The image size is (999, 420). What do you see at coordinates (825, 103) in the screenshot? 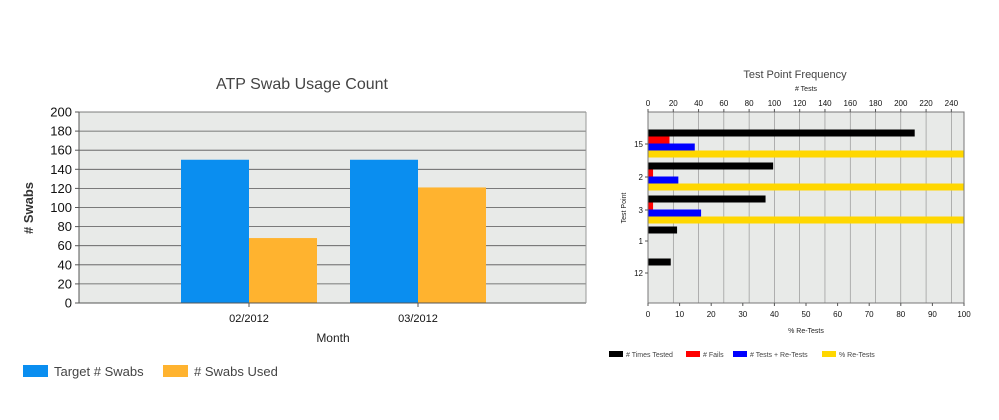
I see `tp-top-tick-label: 140` at bounding box center [825, 103].